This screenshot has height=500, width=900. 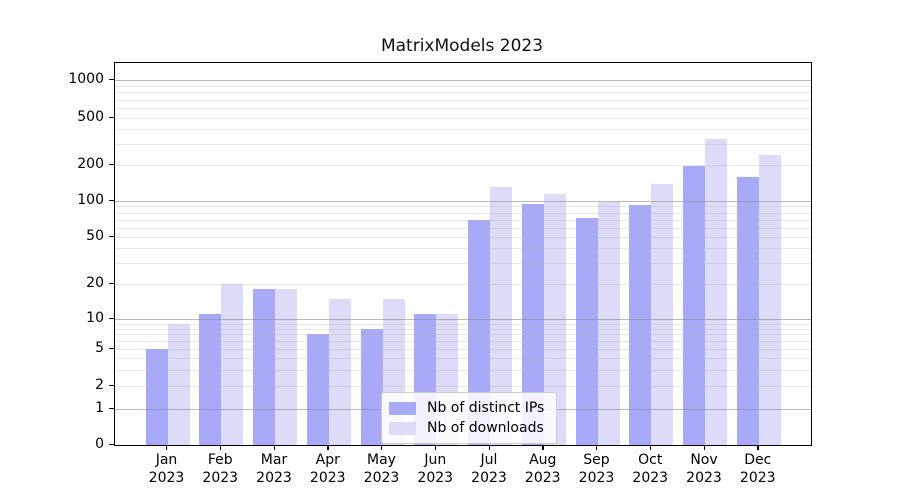 What do you see at coordinates (90, 117) in the screenshot?
I see `y-tick-label: 500` at bounding box center [90, 117].